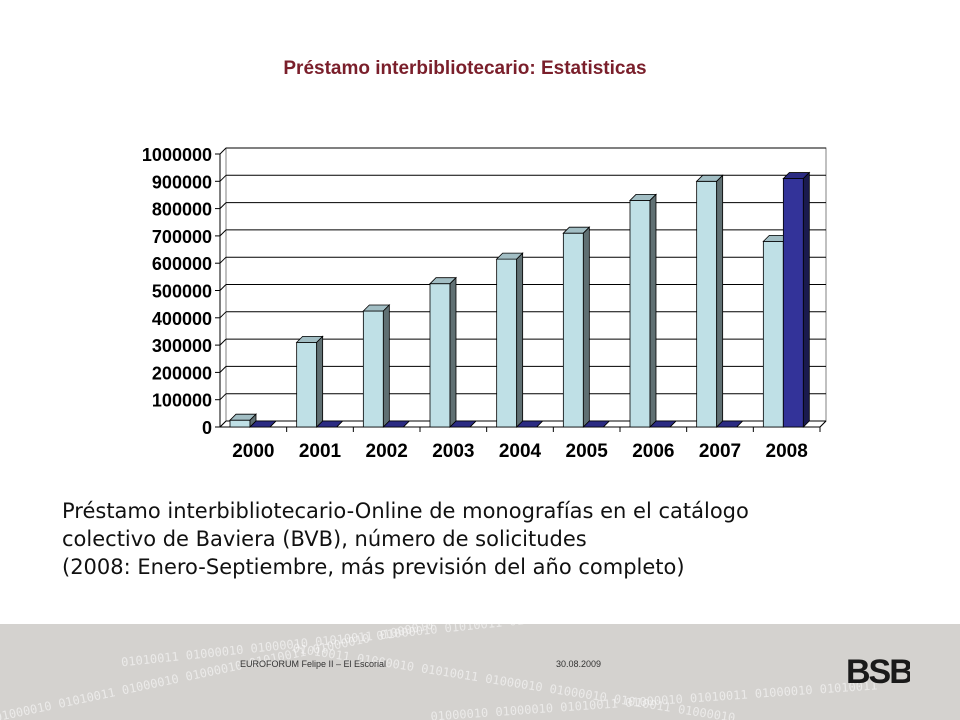  Describe the element at coordinates (773, 334) in the screenshot. I see `bar-2008-s0` at that location.